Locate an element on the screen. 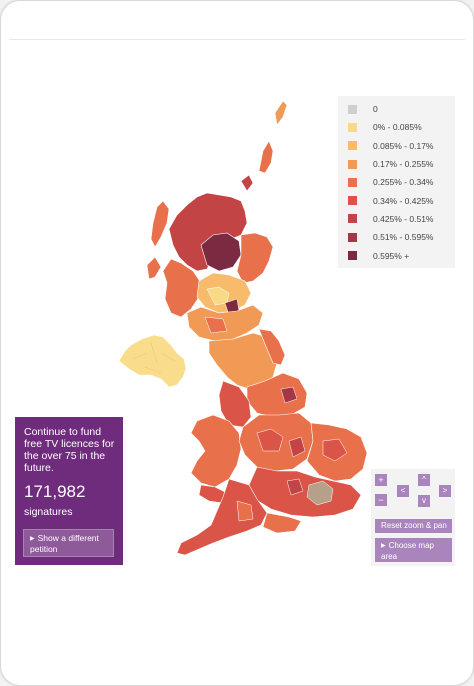 The height and width of the screenshot is (686, 474). legend-item: 0.51% - 0.595% is located at coordinates (396, 237).